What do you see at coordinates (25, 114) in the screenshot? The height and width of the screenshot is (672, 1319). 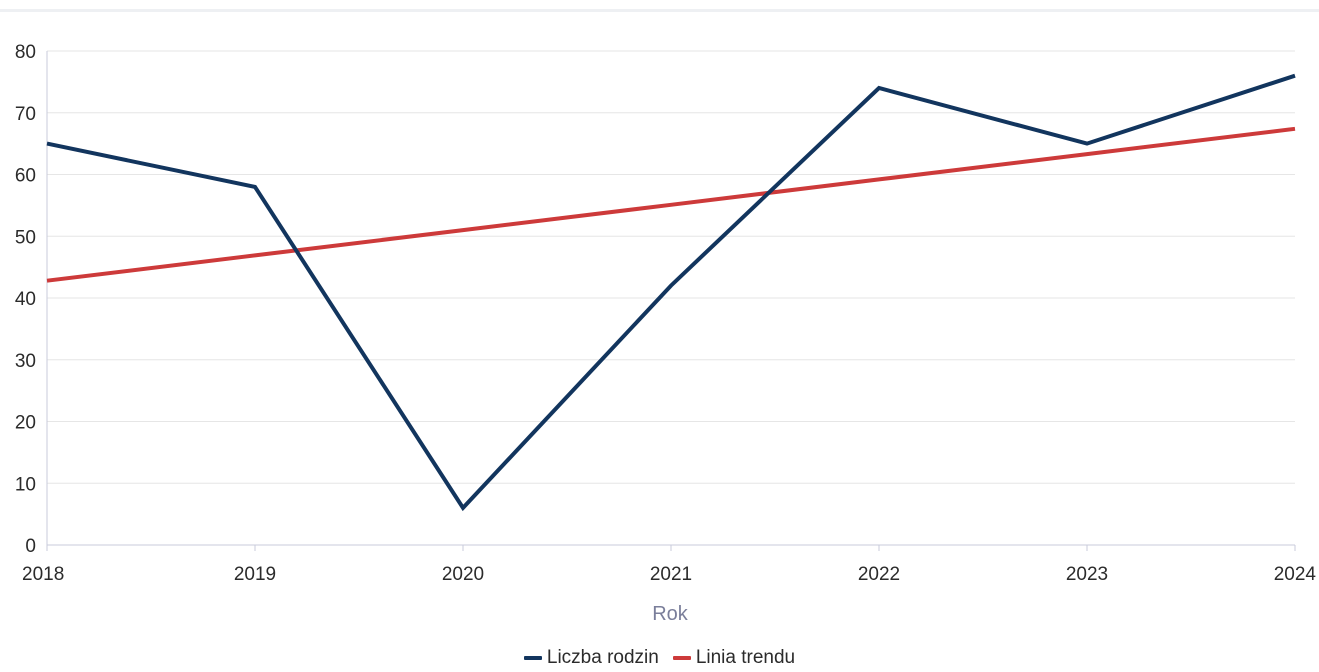 I see `y-tick-label: 70` at bounding box center [25, 114].